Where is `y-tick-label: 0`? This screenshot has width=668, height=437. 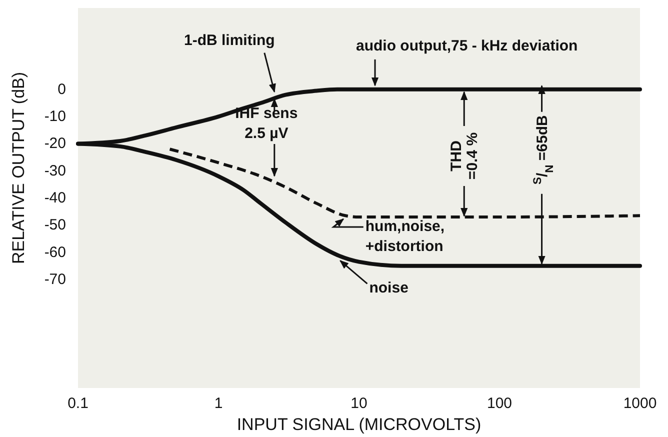
y-tick-label: 0 is located at coordinates (62, 89).